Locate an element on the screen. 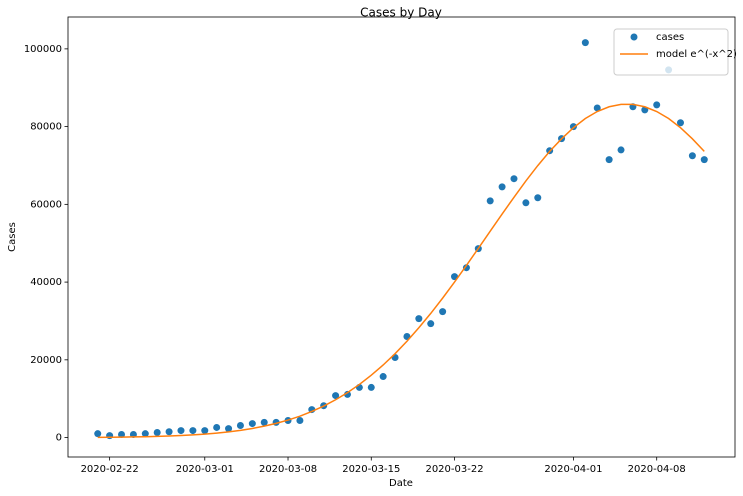  x-tick-label: 2020-04-08 is located at coordinates (657, 469).